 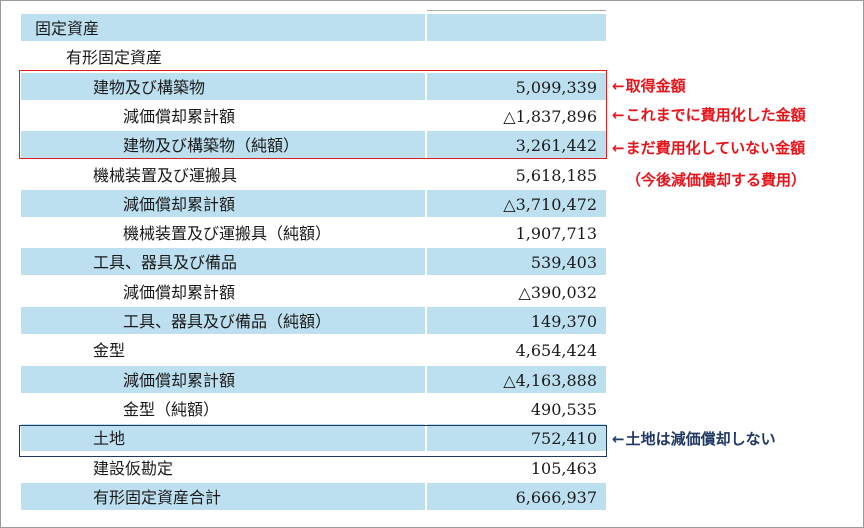 I want to click on row-label: 建物及び構築物, so click(x=223, y=86).